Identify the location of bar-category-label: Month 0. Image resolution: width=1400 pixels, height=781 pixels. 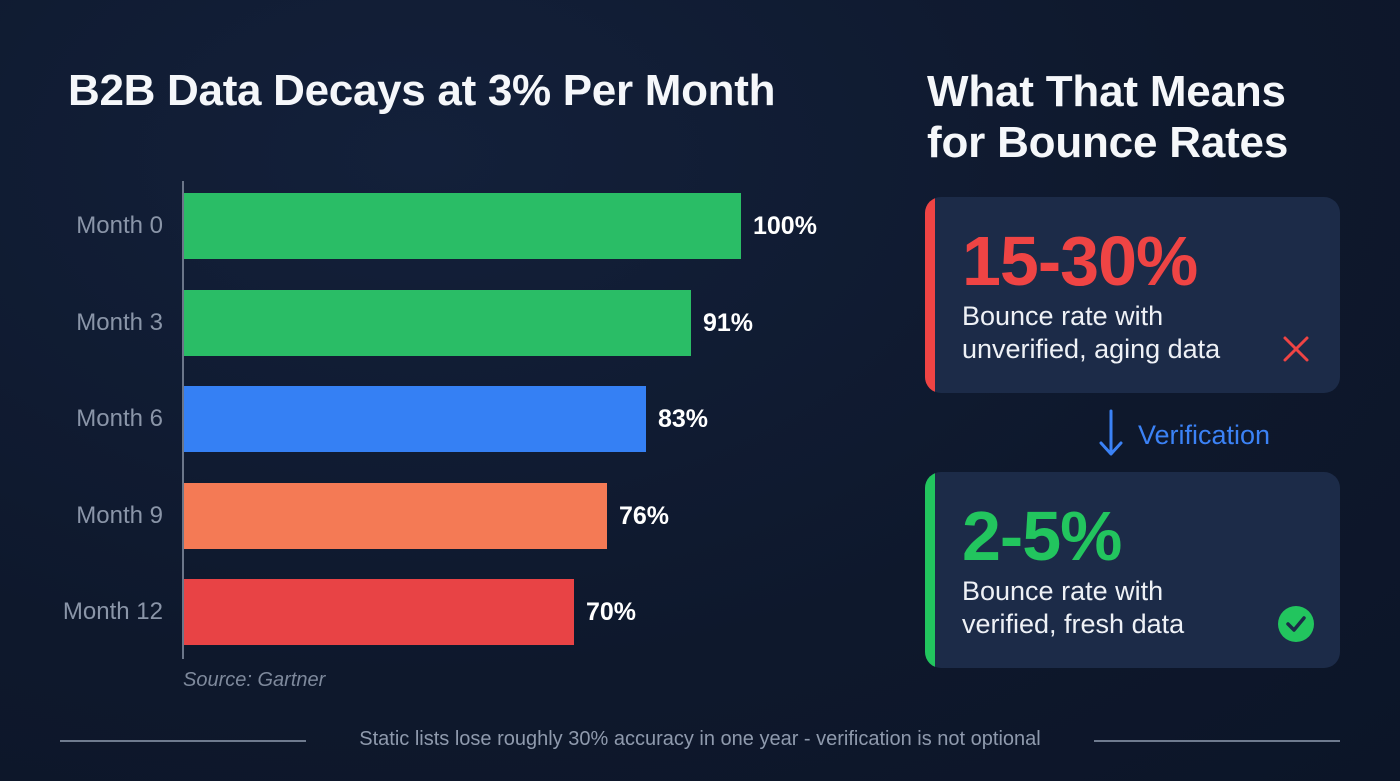
(119, 225).